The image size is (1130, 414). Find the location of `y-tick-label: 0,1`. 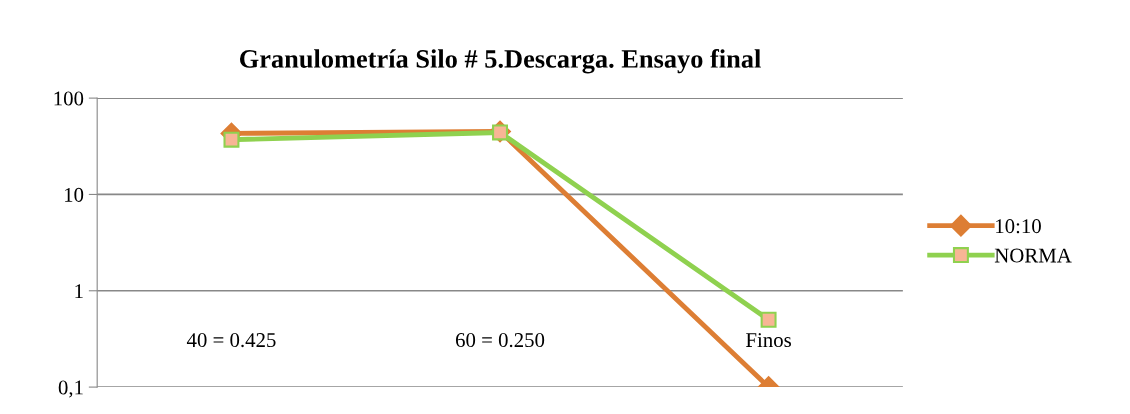

y-tick-label: 0,1 is located at coordinates (70, 389).